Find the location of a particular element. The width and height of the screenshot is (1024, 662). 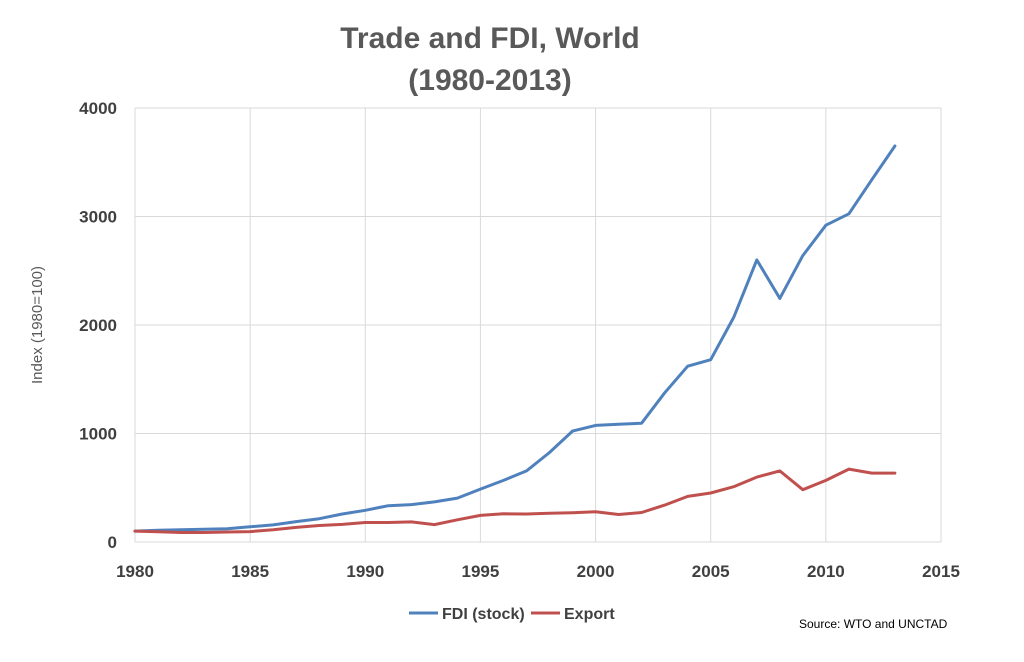

legend-label-fdi: FDI (stock) is located at coordinates (483, 614).